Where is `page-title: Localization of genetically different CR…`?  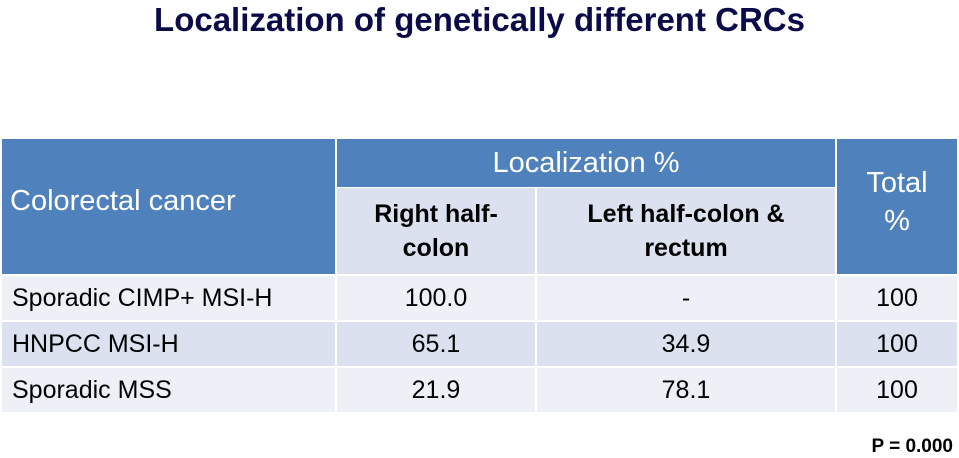
page-title: Localization of genetically different CR… is located at coordinates (479, 19).